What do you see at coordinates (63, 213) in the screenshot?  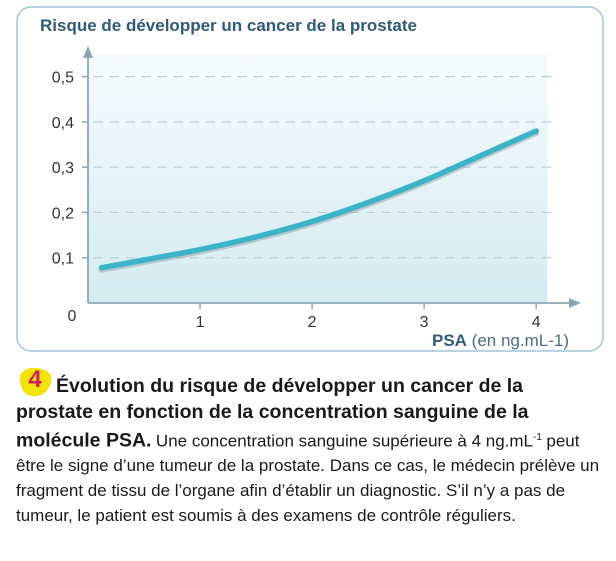 I see `y-tick-label: 0,2` at bounding box center [63, 213].